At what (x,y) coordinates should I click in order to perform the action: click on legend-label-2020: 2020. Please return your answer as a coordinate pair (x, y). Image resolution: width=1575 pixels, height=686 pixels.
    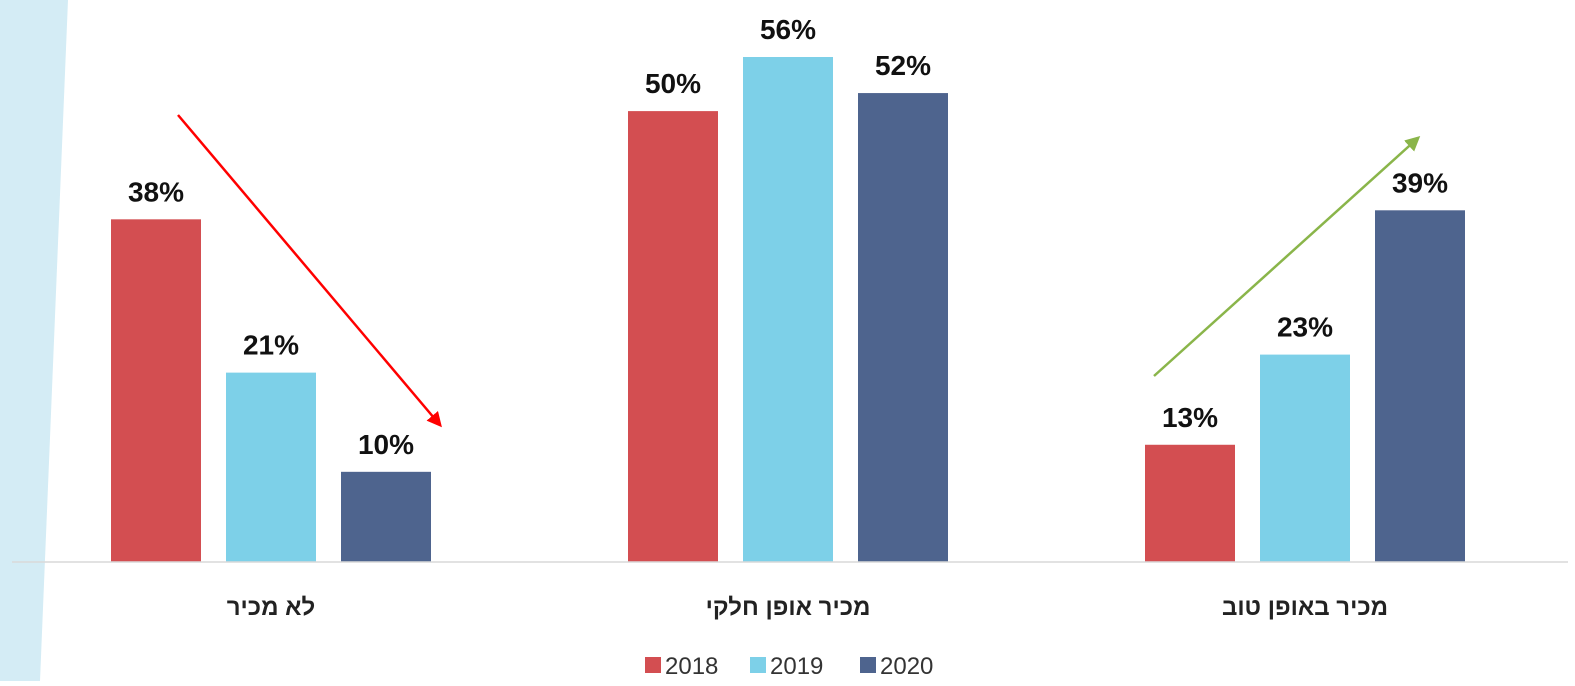
    Looking at the image, I should click on (906, 666).